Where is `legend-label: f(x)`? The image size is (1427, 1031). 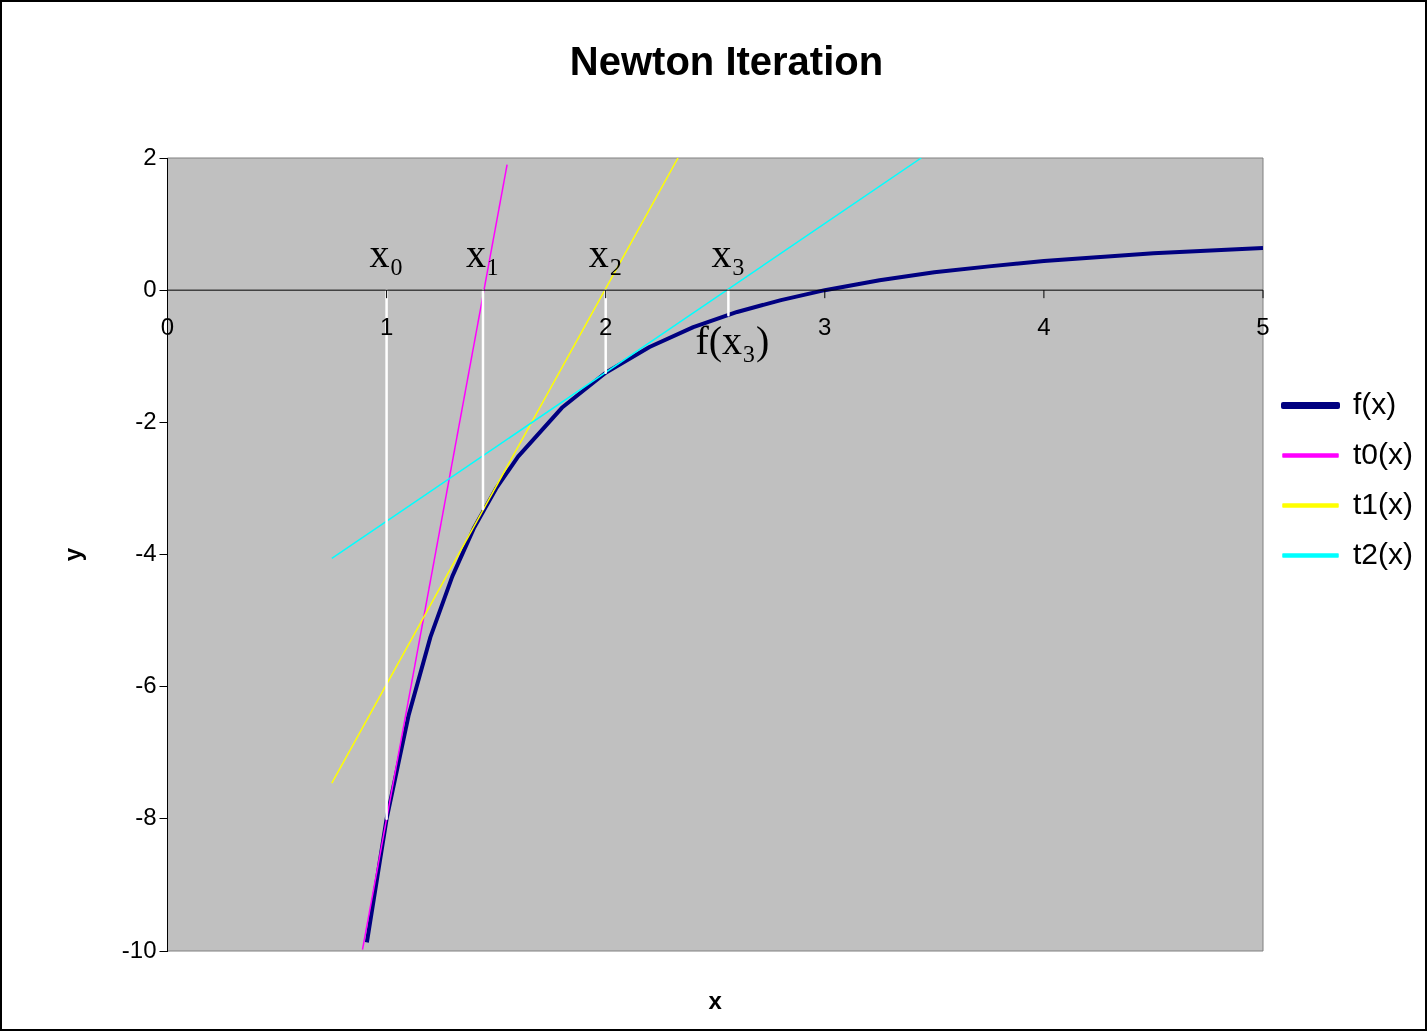 legend-label: f(x) is located at coordinates (1375, 403).